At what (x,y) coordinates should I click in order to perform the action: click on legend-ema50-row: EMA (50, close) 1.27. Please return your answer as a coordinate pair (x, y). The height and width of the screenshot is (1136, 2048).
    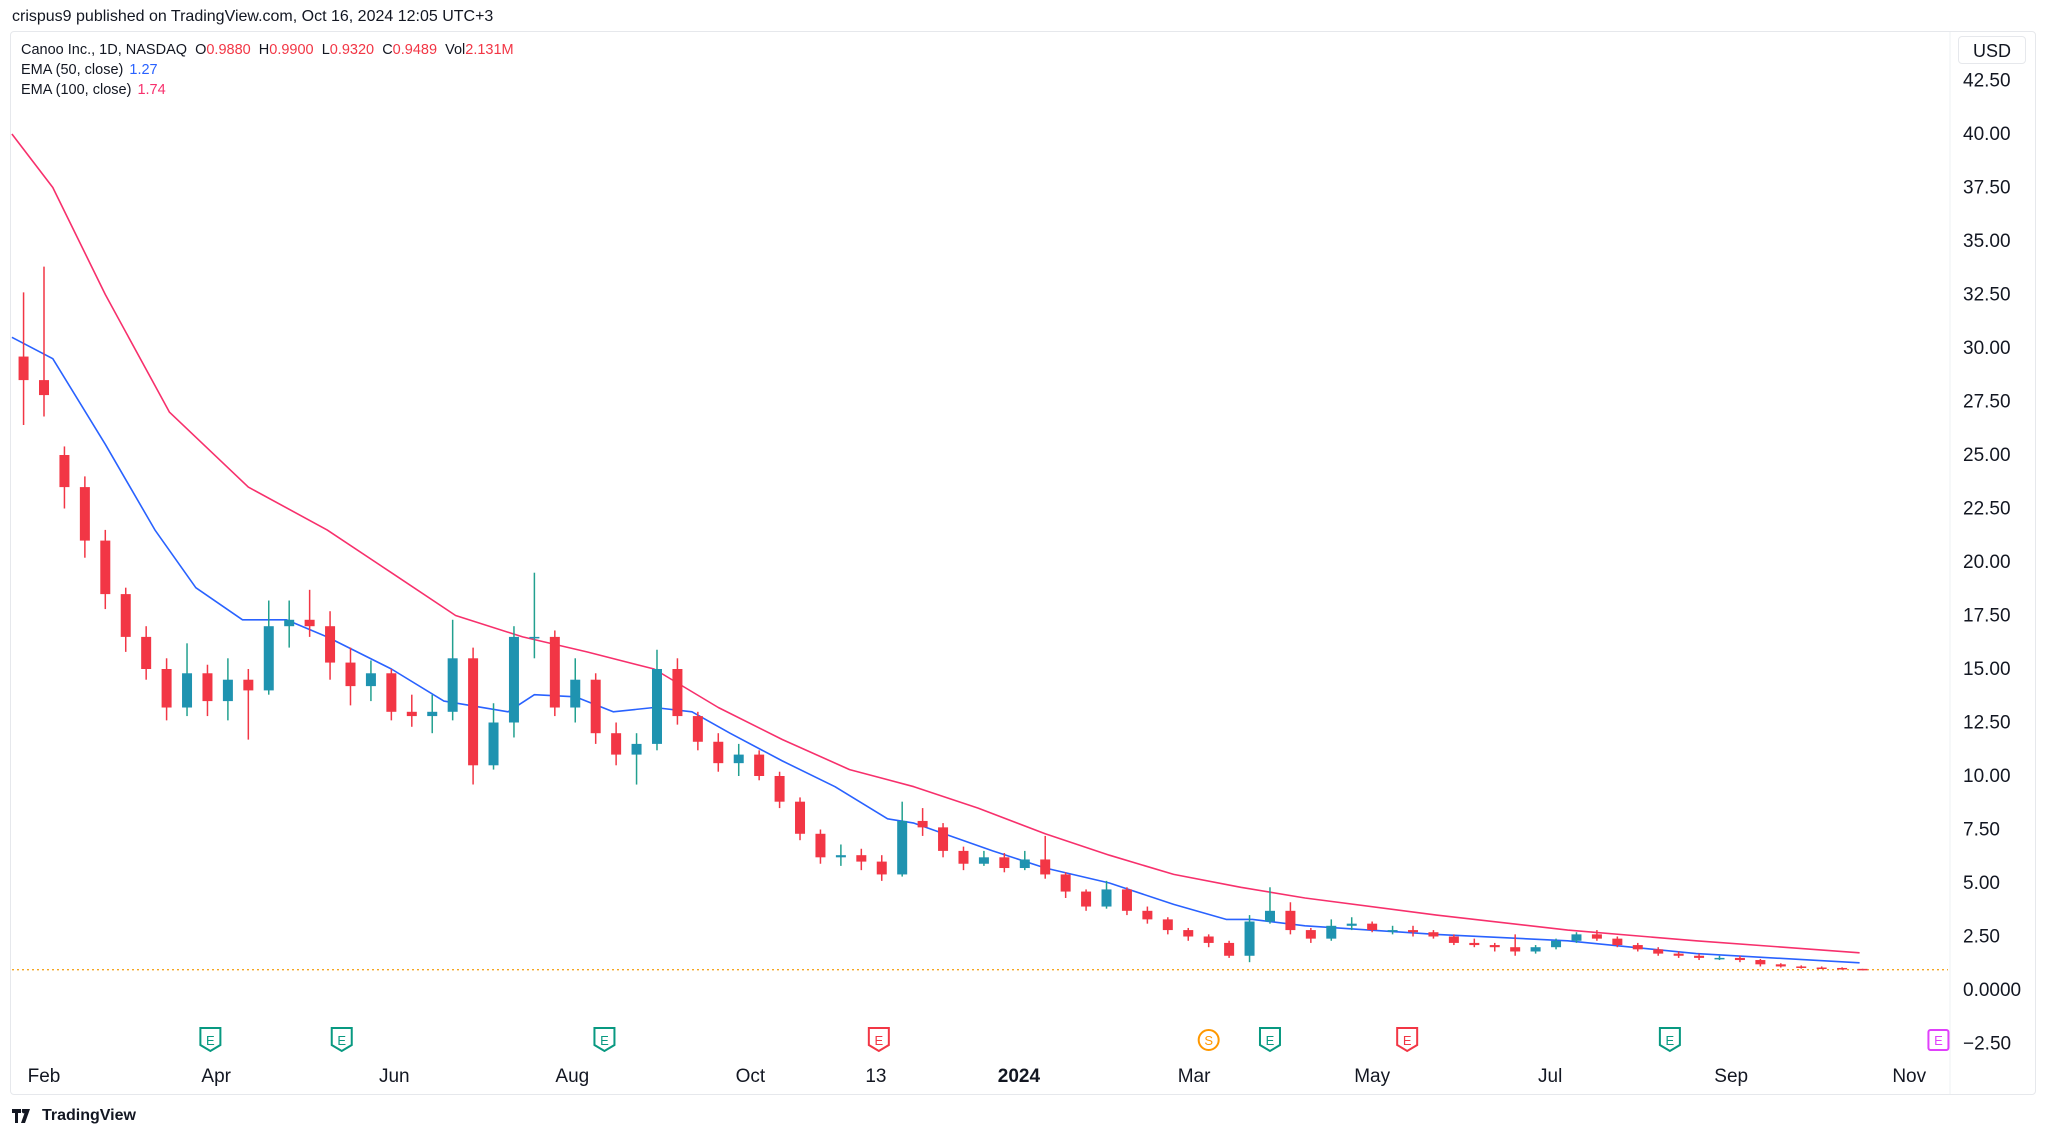
    Looking at the image, I should click on (267, 70).